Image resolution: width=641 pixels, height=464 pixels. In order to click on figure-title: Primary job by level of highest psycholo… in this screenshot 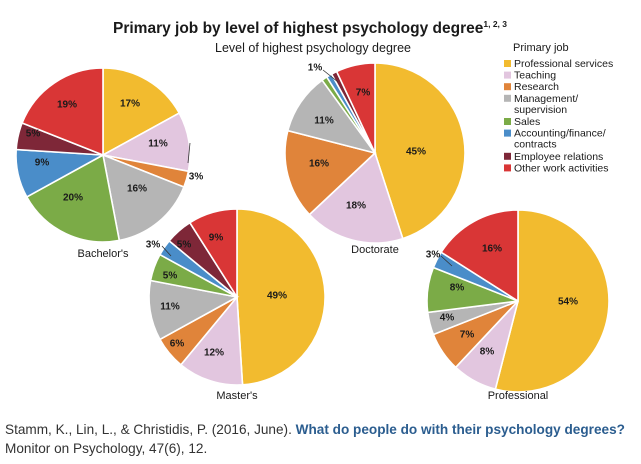, I will do `click(310, 28)`.